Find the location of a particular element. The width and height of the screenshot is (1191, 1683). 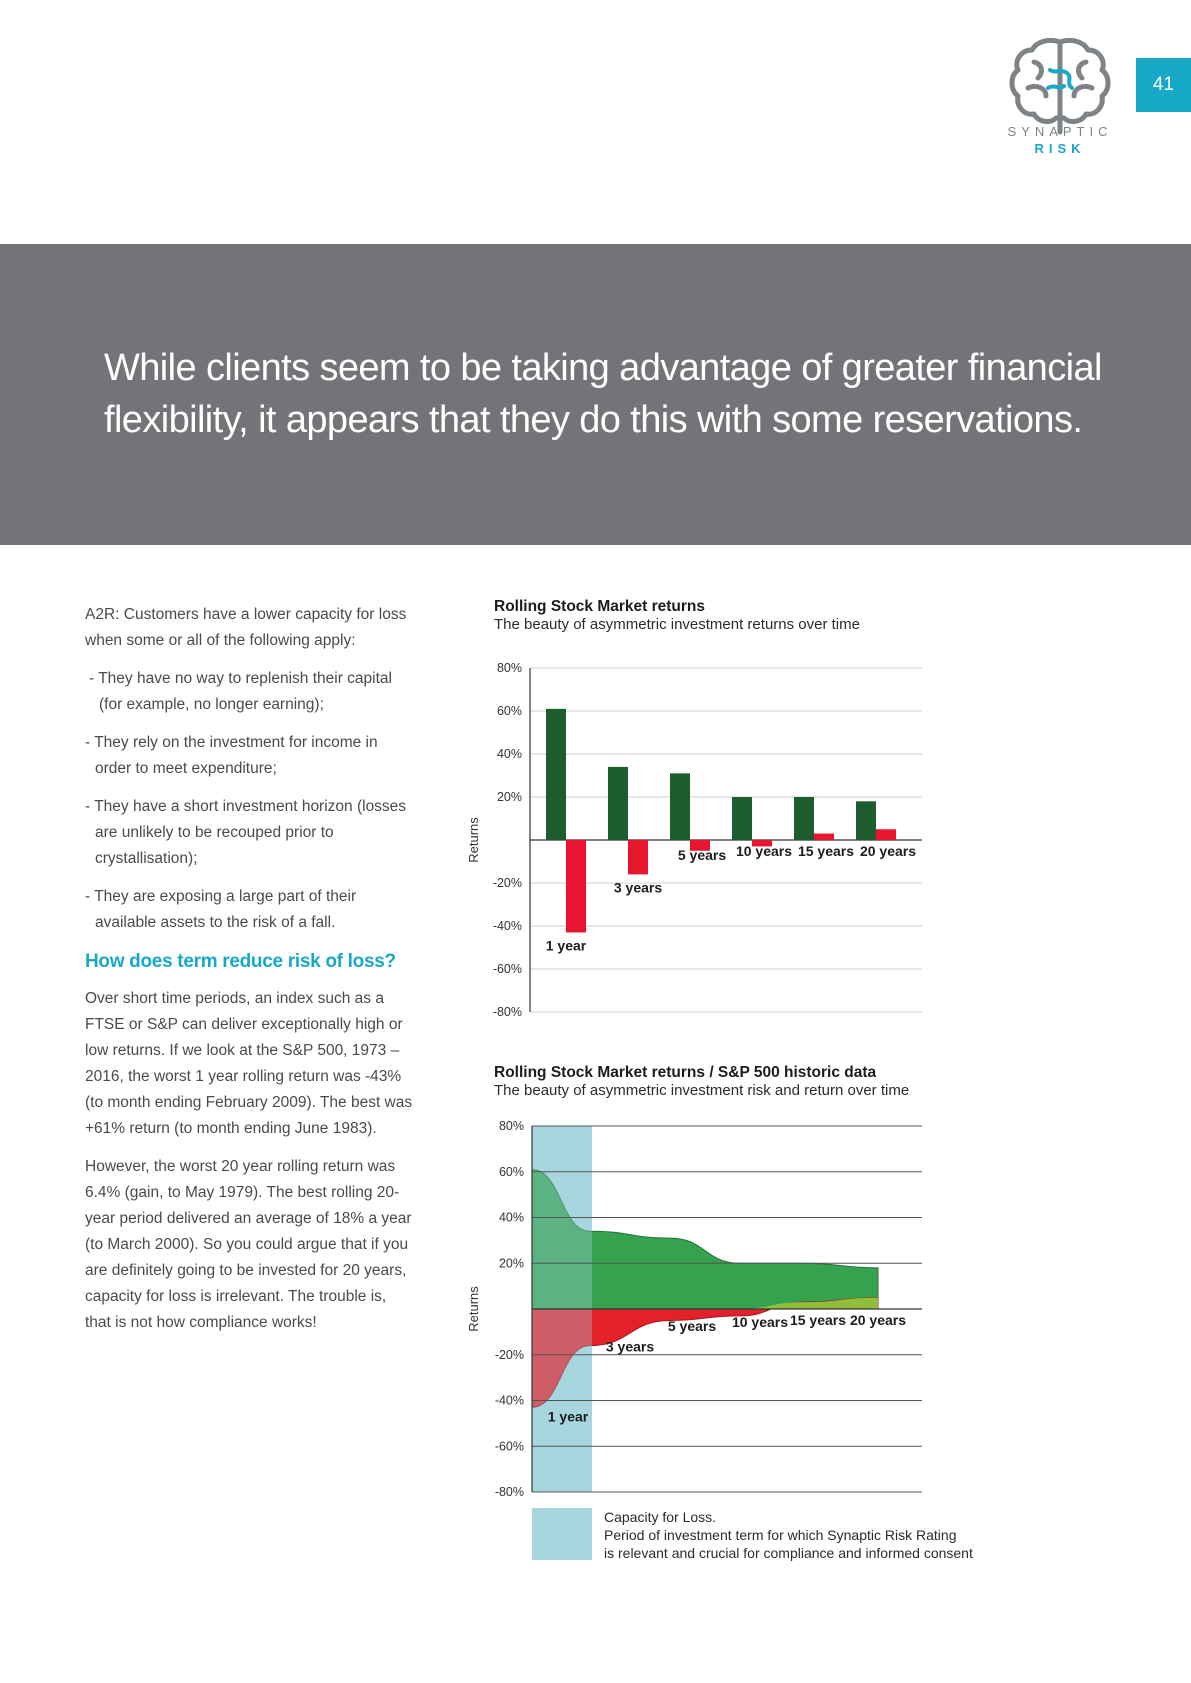

bar-category-label: 20 years is located at coordinates (888, 851).